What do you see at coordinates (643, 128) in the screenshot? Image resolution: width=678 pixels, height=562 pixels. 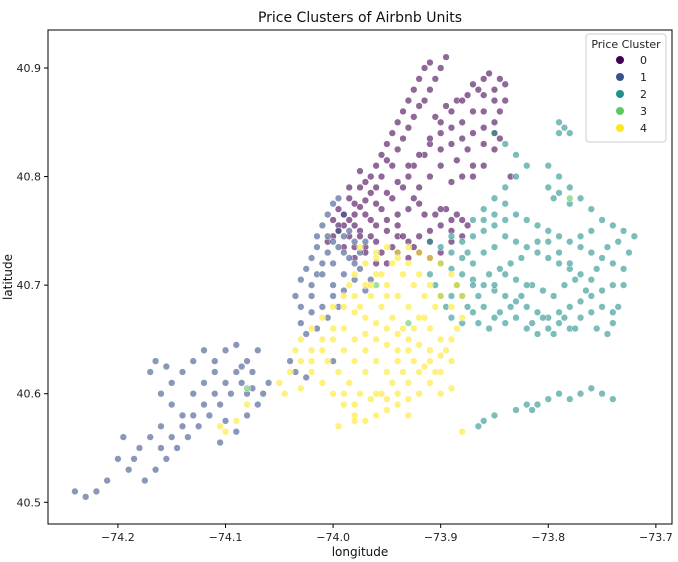 I see `legend-label-4: 4` at bounding box center [643, 128].